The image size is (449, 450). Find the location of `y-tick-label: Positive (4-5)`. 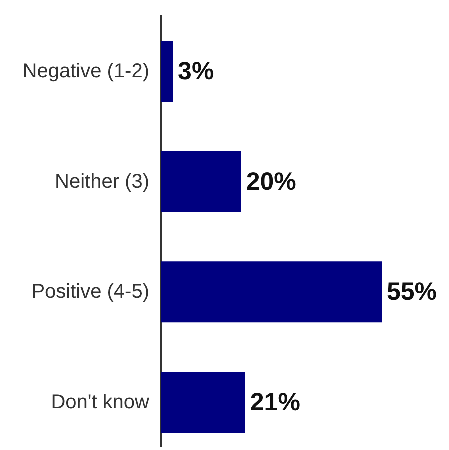

y-tick-label: Positive (4-5) is located at coordinates (91, 292).